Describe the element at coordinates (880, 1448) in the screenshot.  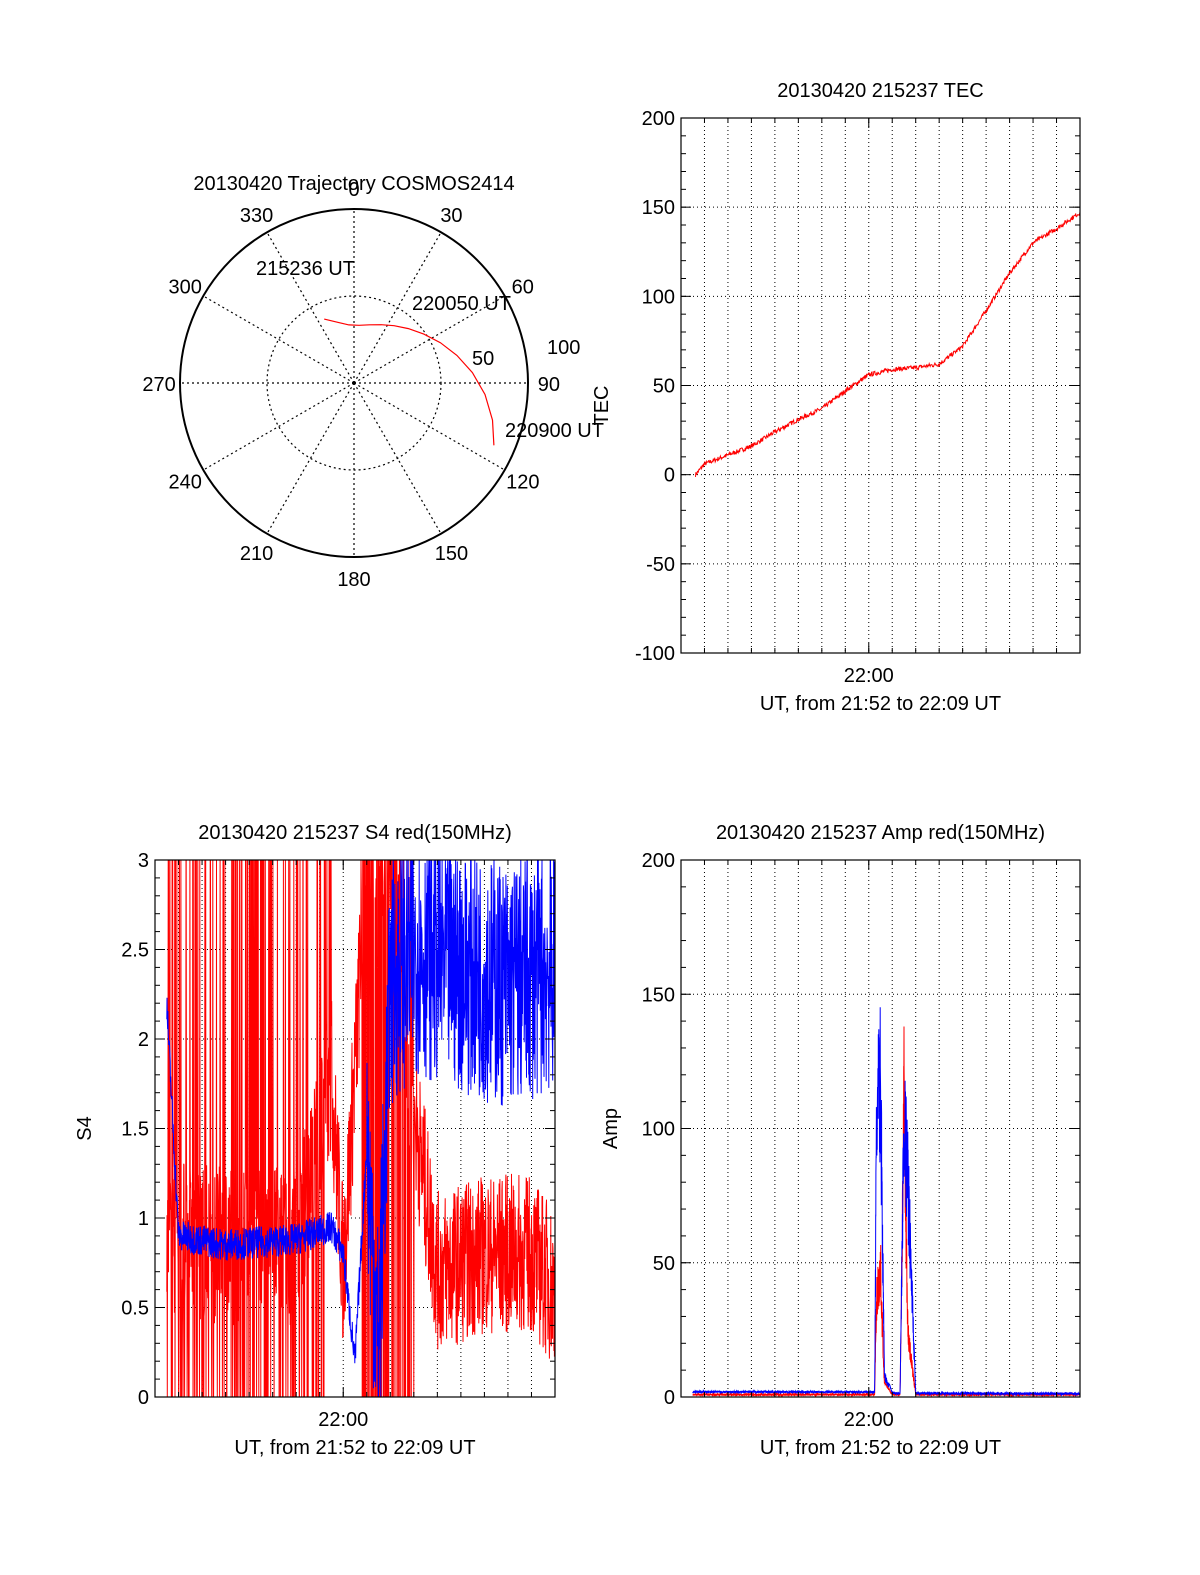
I see `amp-xlabel: UT, from 21:52 to 22:09 UT` at that location.